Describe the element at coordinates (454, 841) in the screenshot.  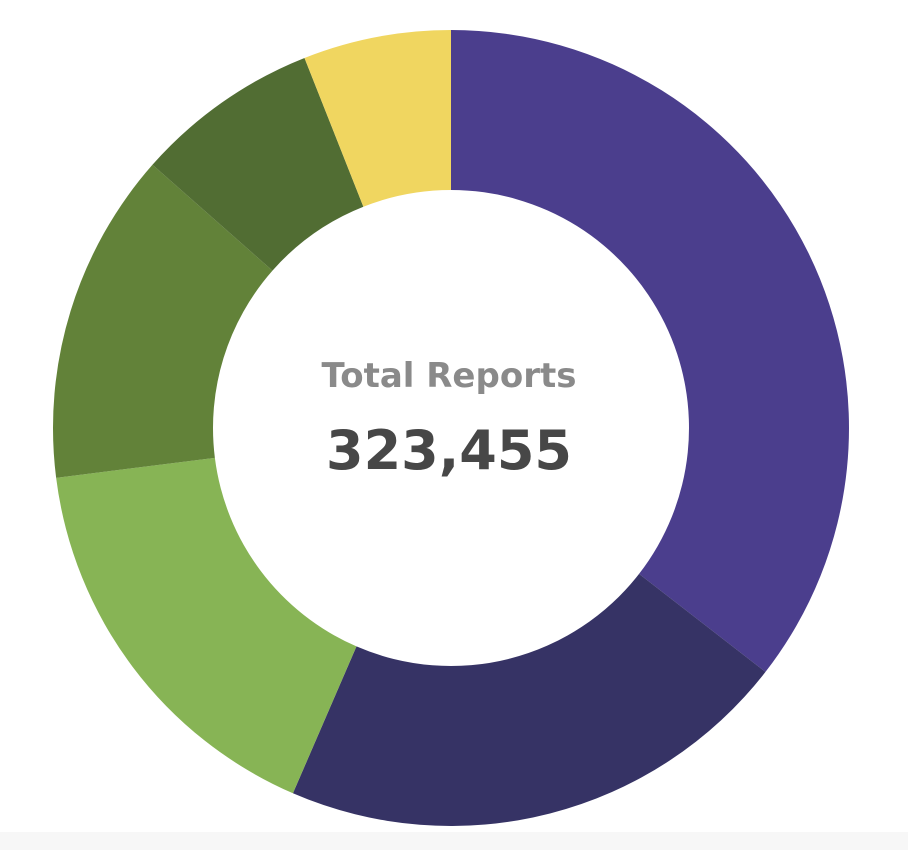
I see `bottom-strip` at that location.